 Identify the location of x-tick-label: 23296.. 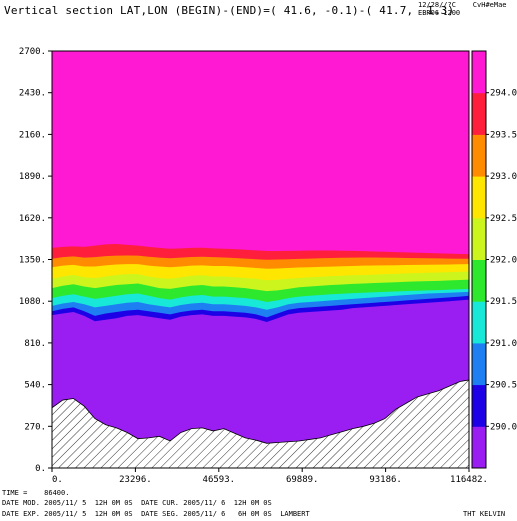
(135, 480).